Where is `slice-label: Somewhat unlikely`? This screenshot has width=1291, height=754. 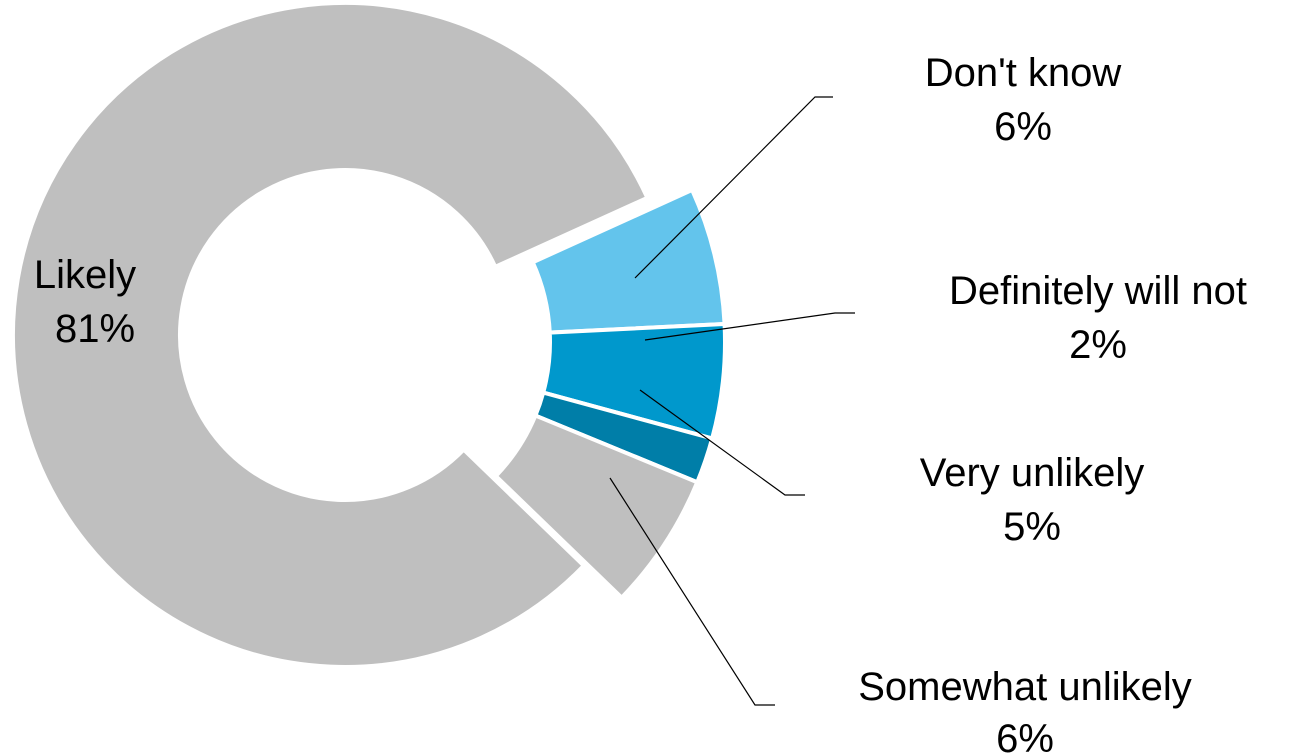 slice-label: Somewhat unlikely is located at coordinates (1025, 687).